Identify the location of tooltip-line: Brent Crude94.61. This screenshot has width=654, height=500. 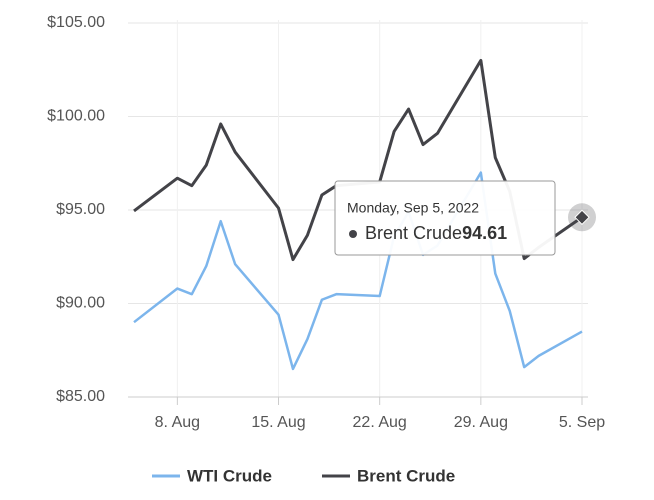
(436, 233).